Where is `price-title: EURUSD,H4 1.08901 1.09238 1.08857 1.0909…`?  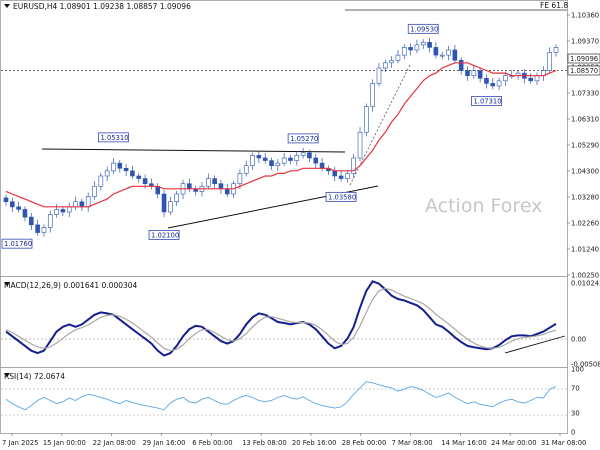 price-title: EURUSD,H4 1.08901 1.09238 1.08857 1.0909… is located at coordinates (102, 6).